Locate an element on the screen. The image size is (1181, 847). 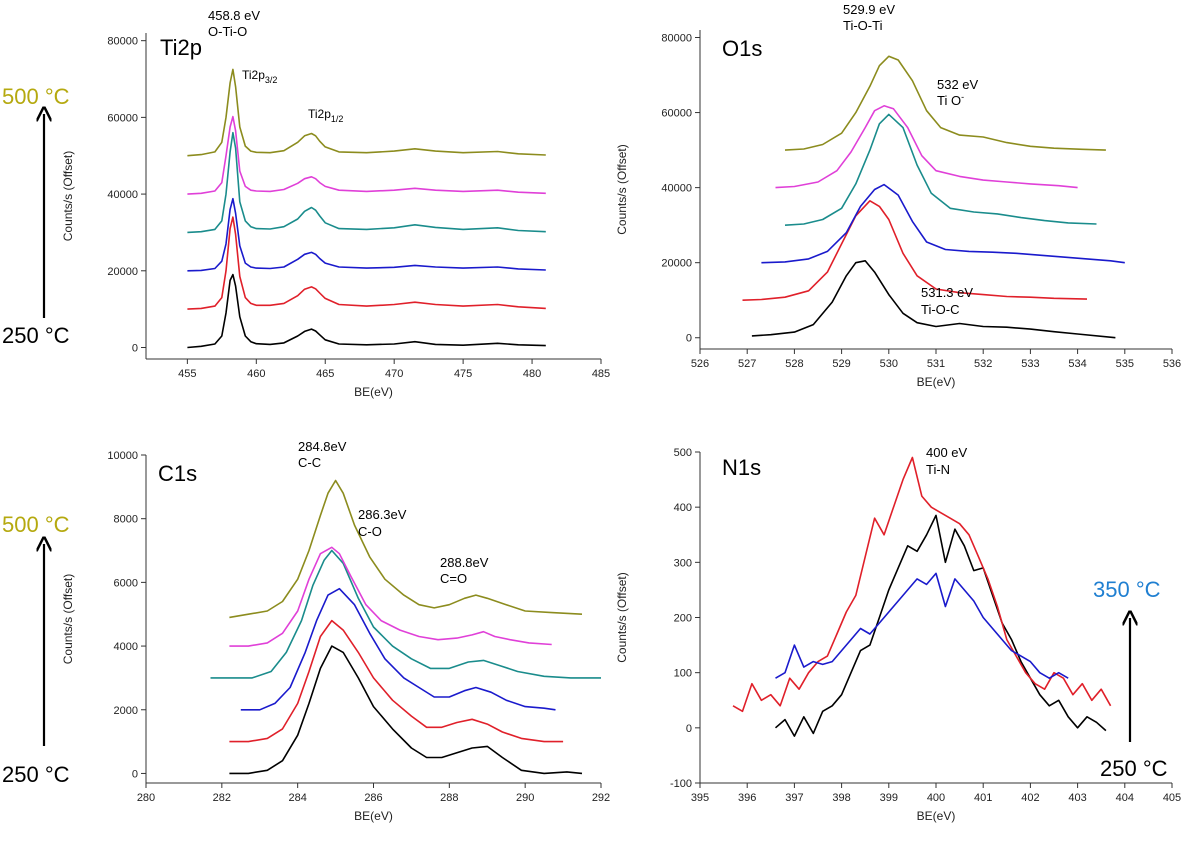
x-tick-label: 470 is located at coordinates (394, 374).